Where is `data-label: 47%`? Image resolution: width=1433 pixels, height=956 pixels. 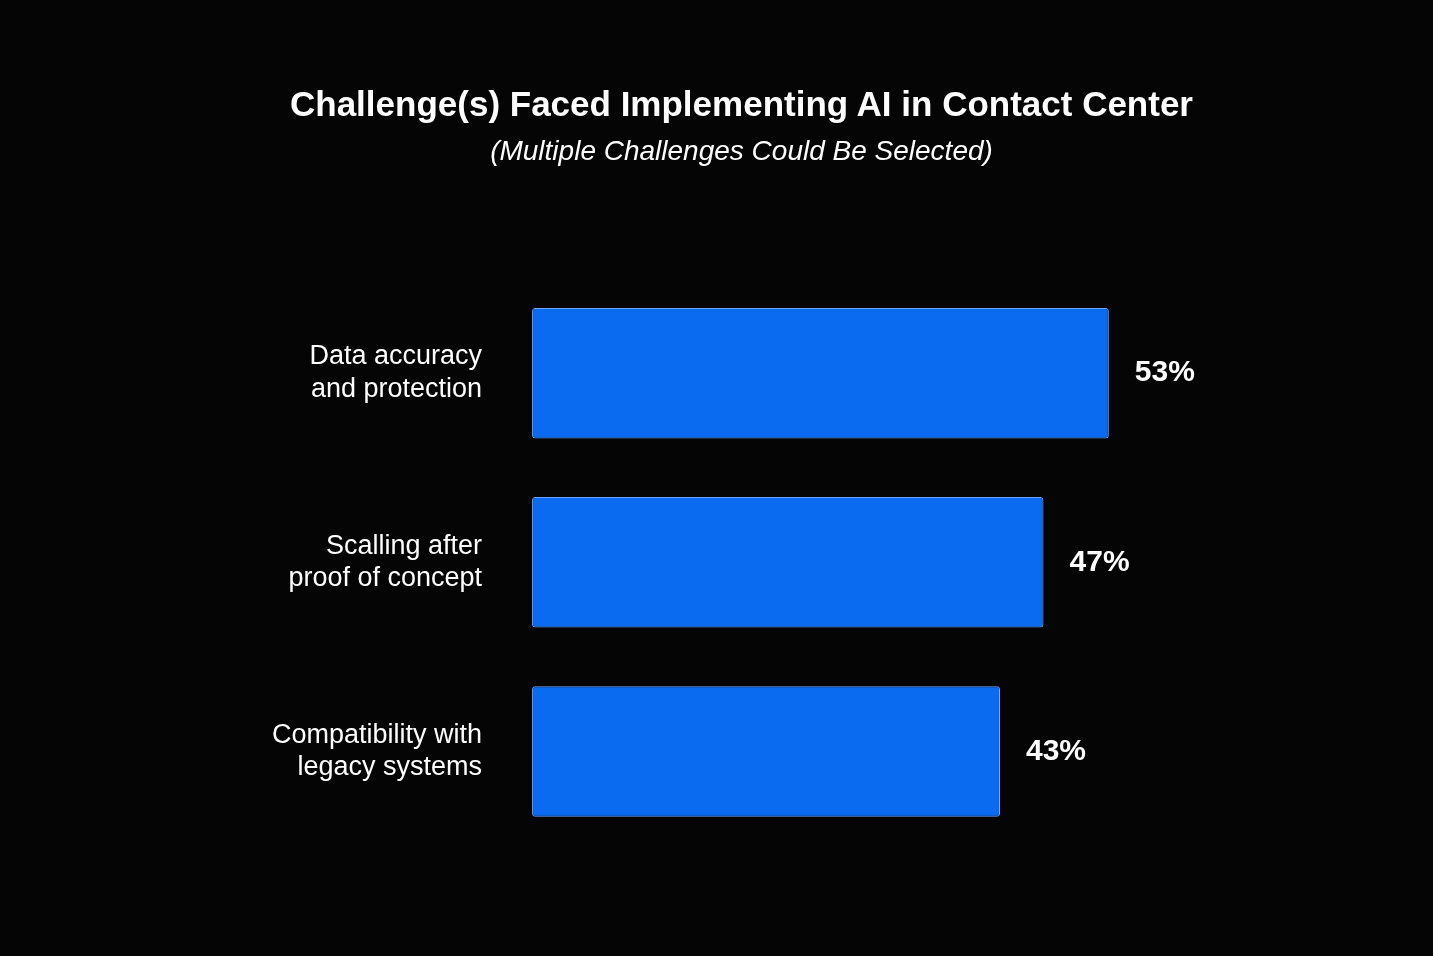 data-label: 47% is located at coordinates (1099, 560).